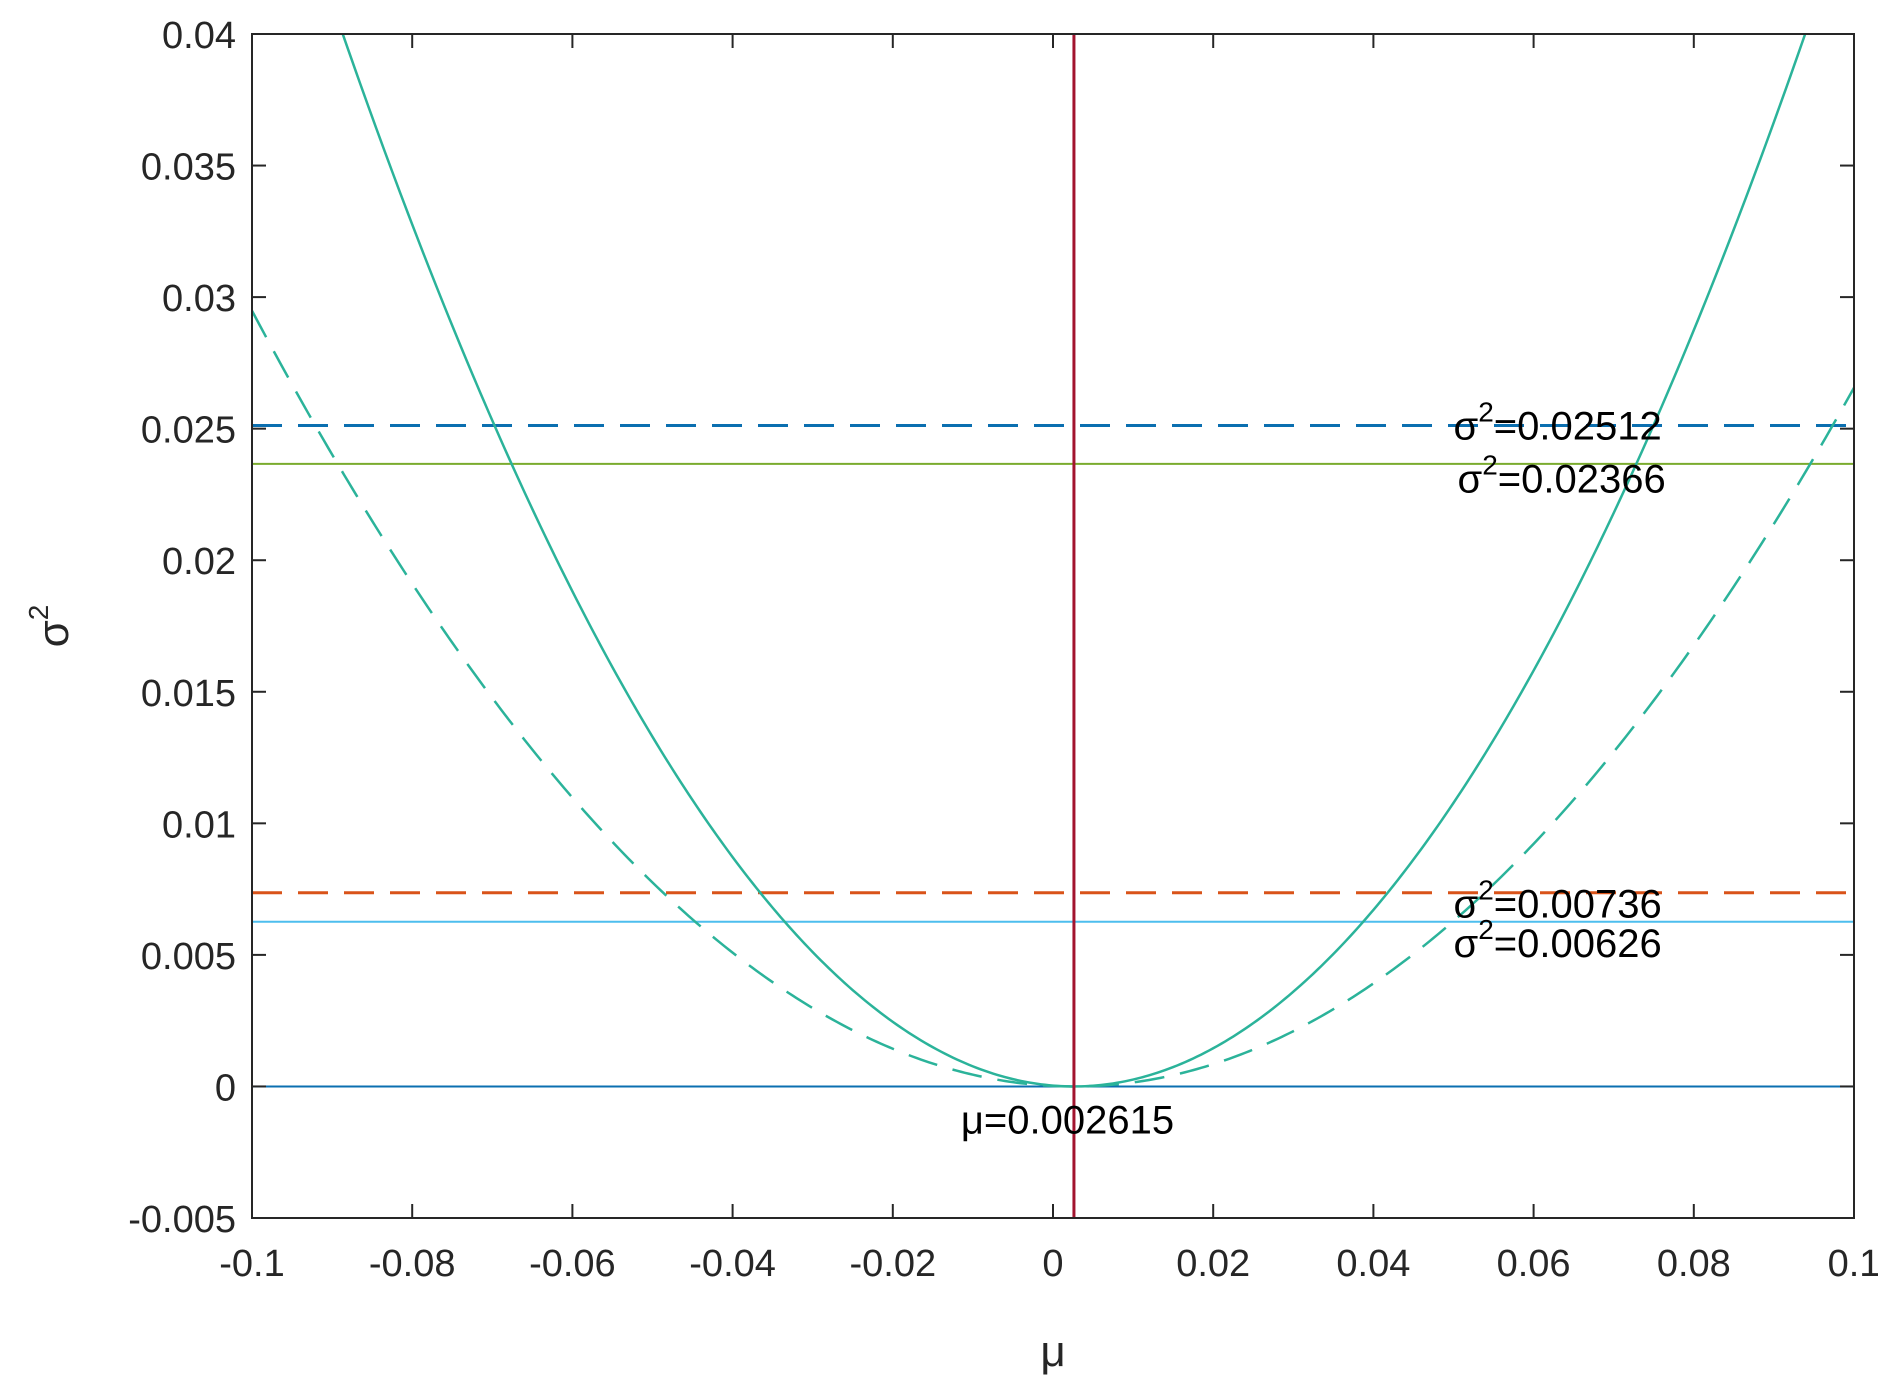 The width and height of the screenshot is (1878, 1388). What do you see at coordinates (1052, 1351) in the screenshot?
I see `x-axis-label: μ` at bounding box center [1052, 1351].